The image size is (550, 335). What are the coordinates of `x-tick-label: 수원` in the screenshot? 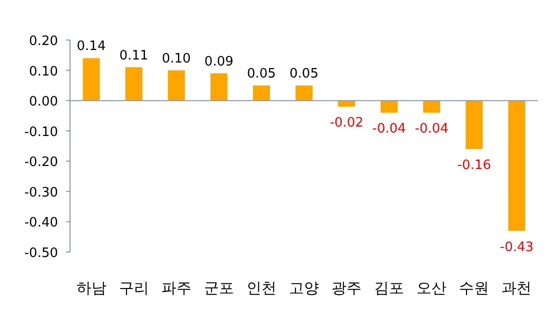 It's located at (474, 288).